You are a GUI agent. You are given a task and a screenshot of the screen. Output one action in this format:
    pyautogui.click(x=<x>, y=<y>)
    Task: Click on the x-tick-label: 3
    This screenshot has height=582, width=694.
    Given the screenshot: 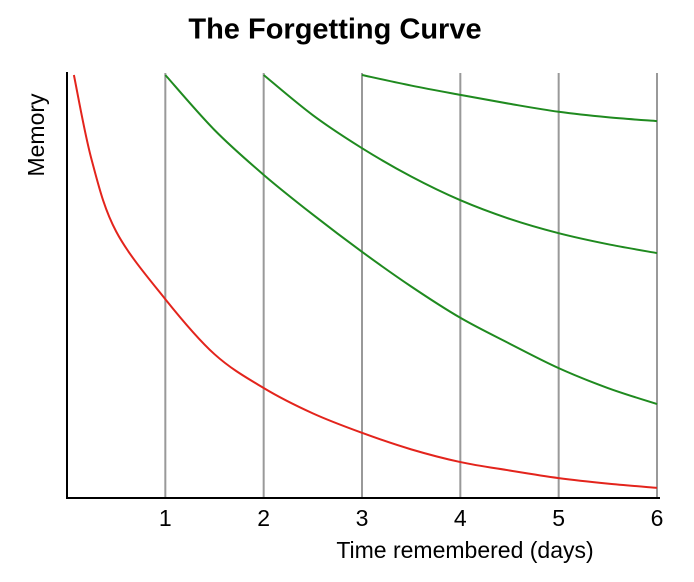 What is the action you would take?
    pyautogui.click(x=362, y=518)
    